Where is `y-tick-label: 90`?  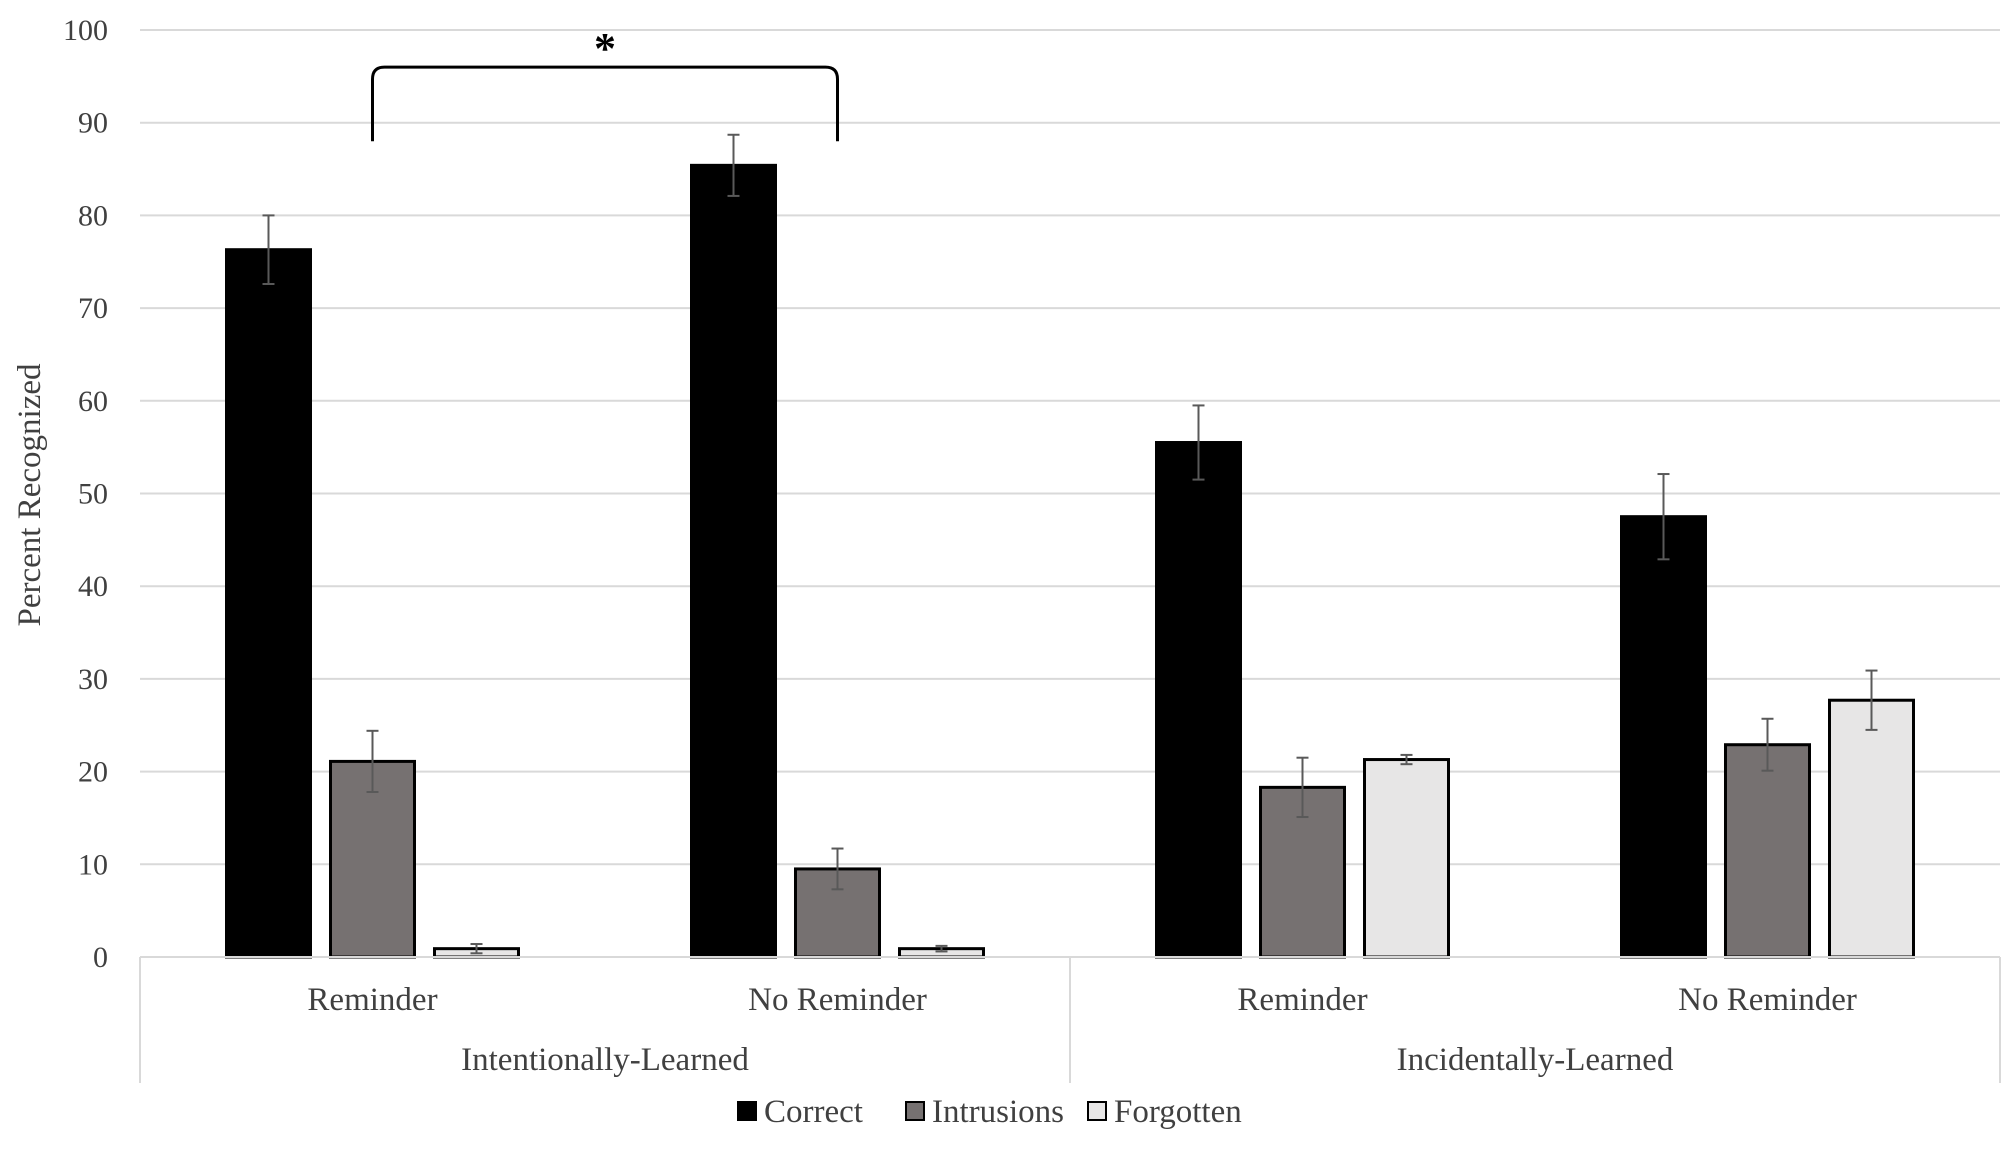 y-tick-label: 90 is located at coordinates (93, 123).